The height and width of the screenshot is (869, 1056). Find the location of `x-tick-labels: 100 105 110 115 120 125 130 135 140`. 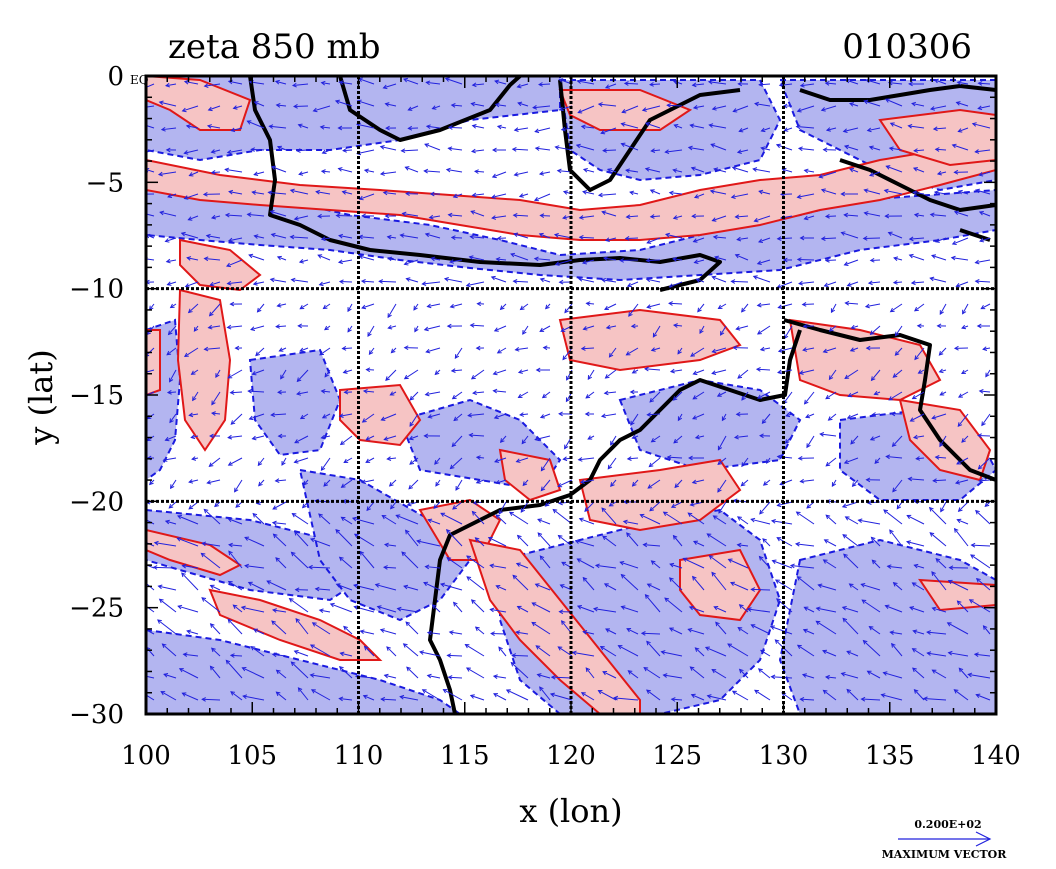

x-tick-labels: 100 105 110 115 120 125 130 135 140 is located at coordinates (571, 756).